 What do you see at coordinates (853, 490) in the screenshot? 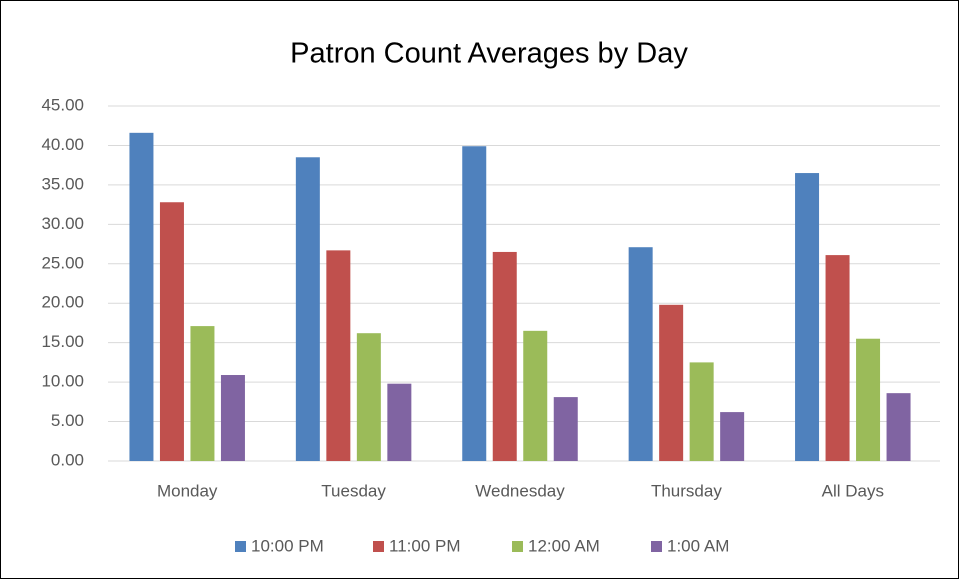
I see `x-tick-label: All Days` at bounding box center [853, 490].